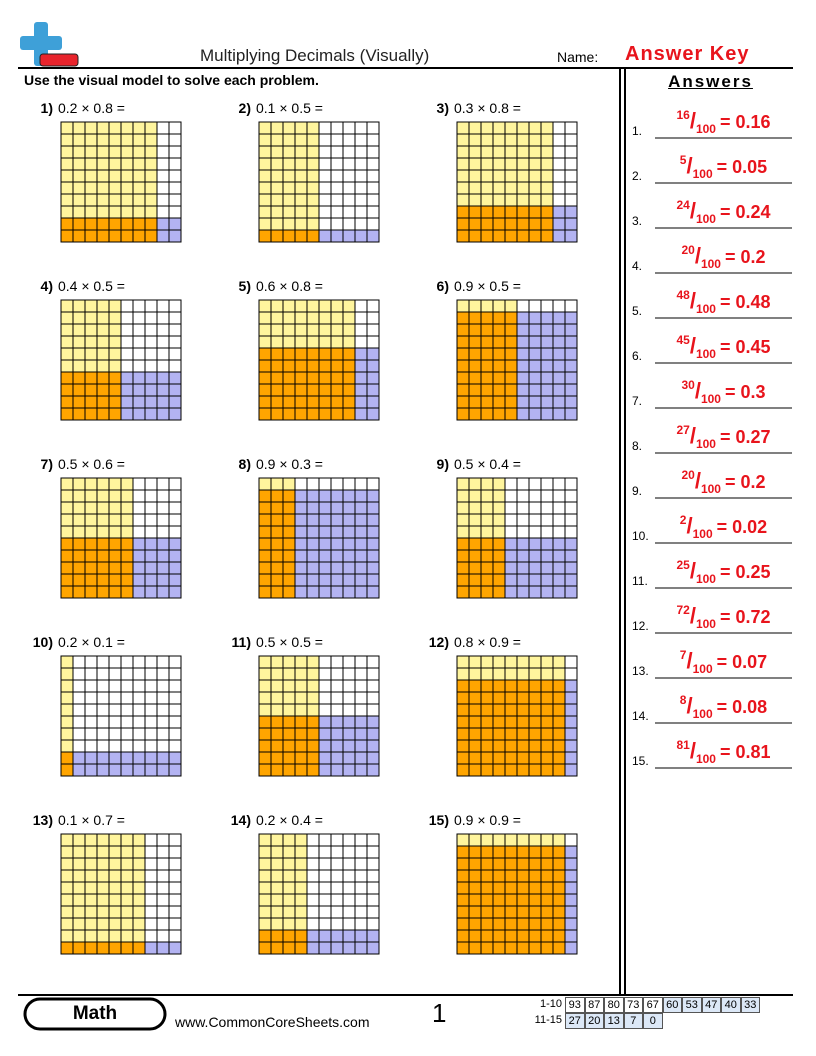 The image size is (816, 1056). What do you see at coordinates (710, 264) in the screenshot?
I see `denominator: 100` at bounding box center [710, 264].